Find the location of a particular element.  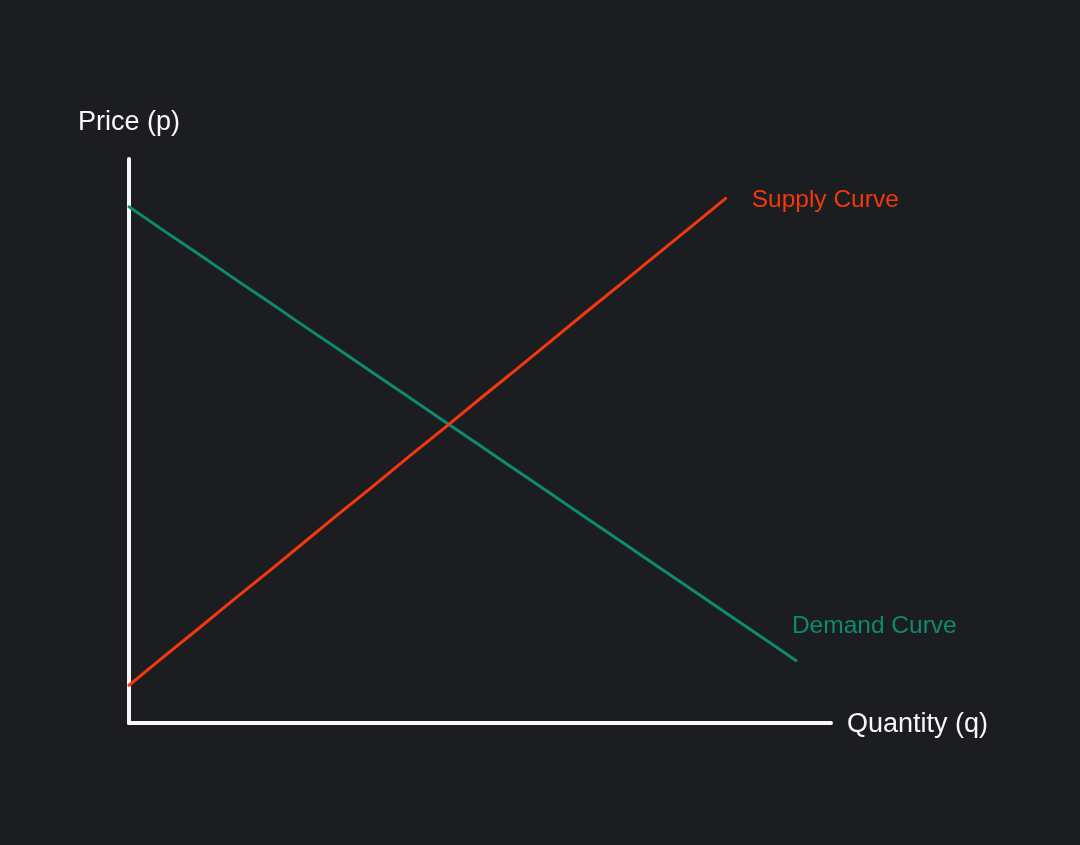

x-axis-title: Quantity (q) is located at coordinates (918, 723).